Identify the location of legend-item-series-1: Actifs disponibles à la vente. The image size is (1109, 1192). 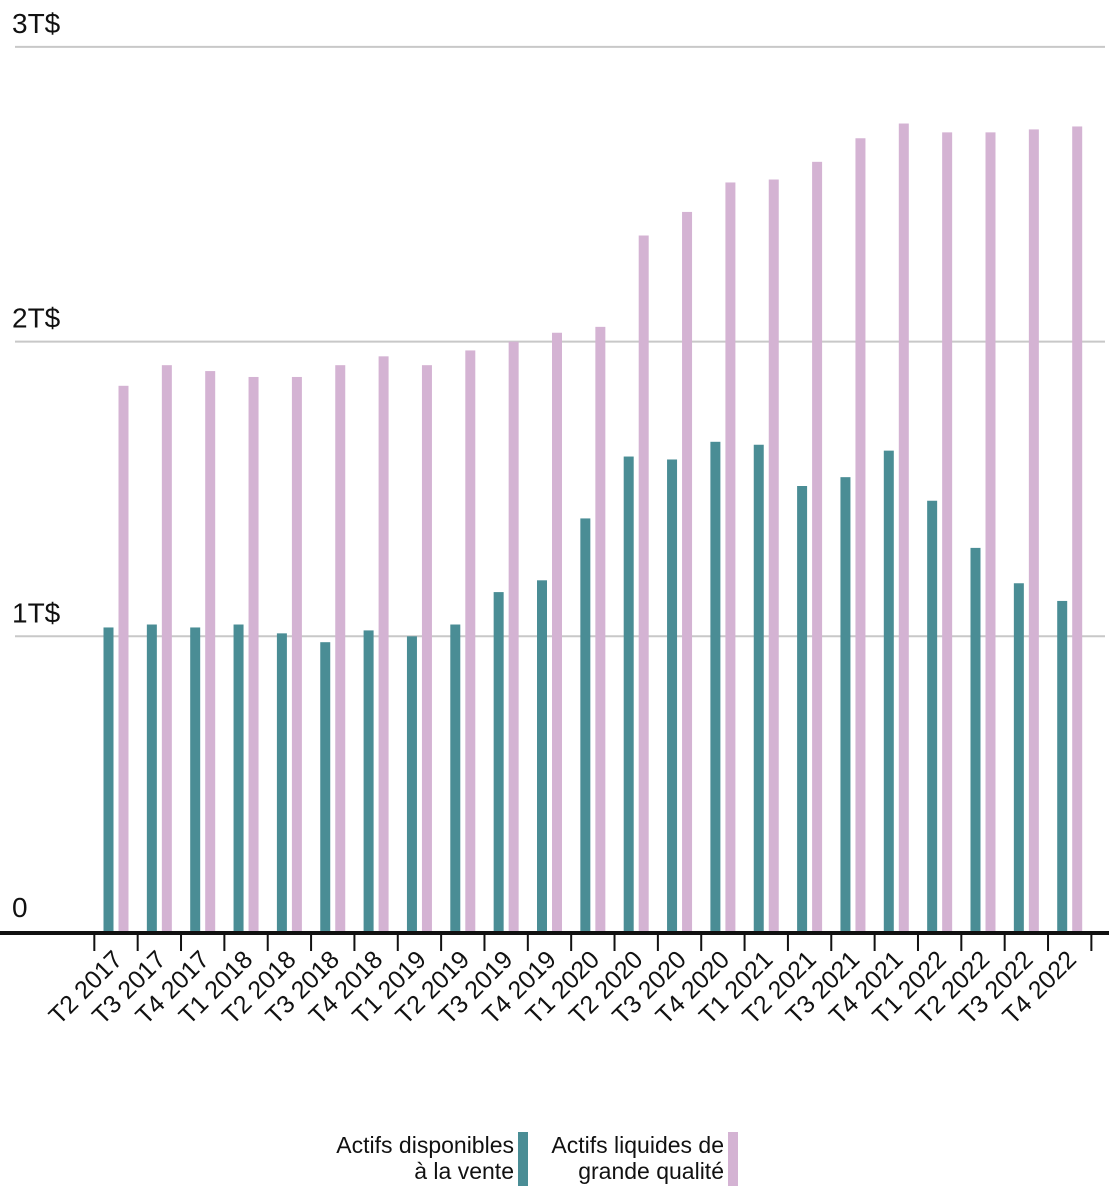
(409, 1159).